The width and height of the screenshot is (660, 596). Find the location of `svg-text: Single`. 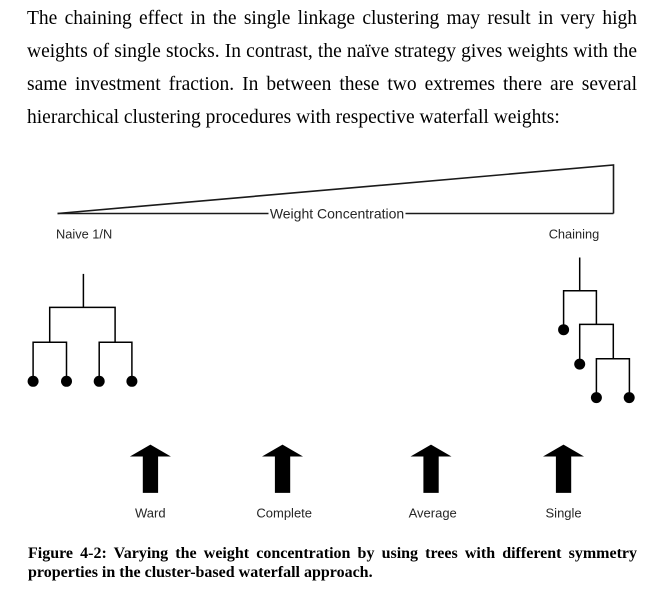

svg-text: Single is located at coordinates (564, 513).